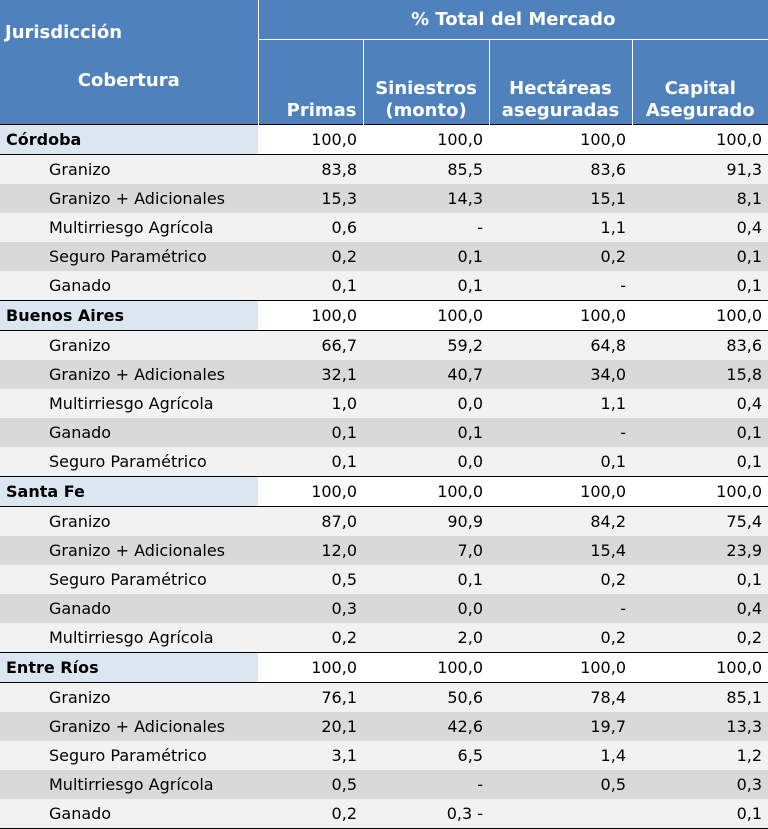  Describe the element at coordinates (700, 169) in the screenshot. I see `cell-value: 91,3` at that location.